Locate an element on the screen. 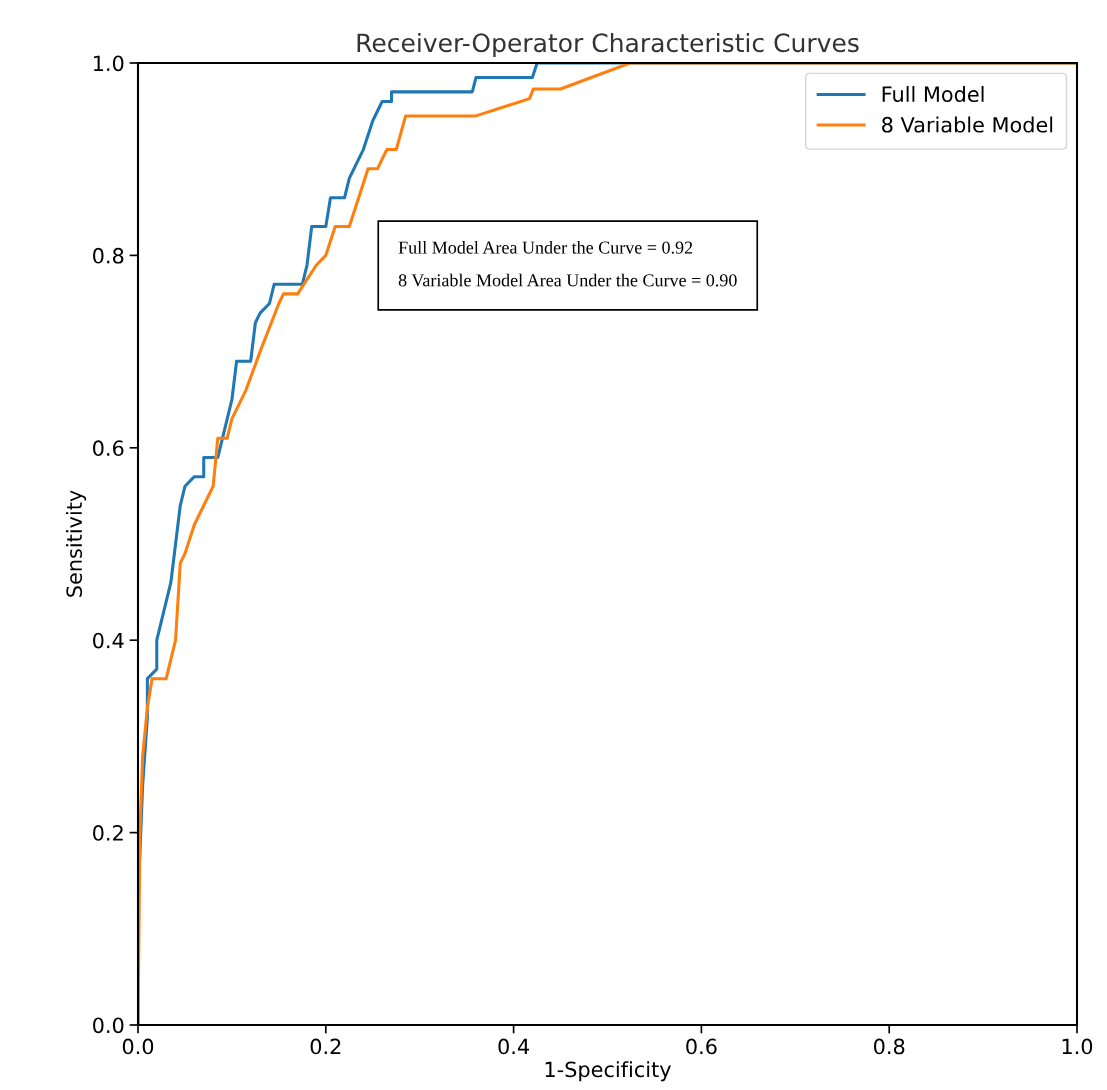 Image resolution: width=1107 pixels, height=1090 pixels. annotation: 8 Variable Model Area Under the Curve = 0.90 is located at coordinates (567, 280).